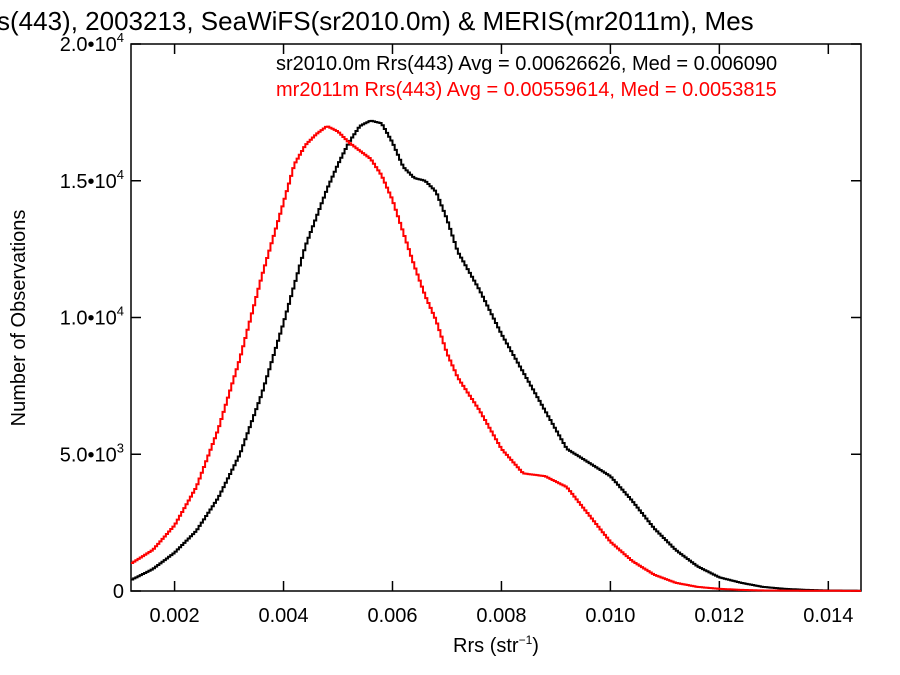 This screenshot has height=675, width=900. What do you see at coordinates (175, 616) in the screenshot?
I see `x-tick-label: 0.002` at bounding box center [175, 616].